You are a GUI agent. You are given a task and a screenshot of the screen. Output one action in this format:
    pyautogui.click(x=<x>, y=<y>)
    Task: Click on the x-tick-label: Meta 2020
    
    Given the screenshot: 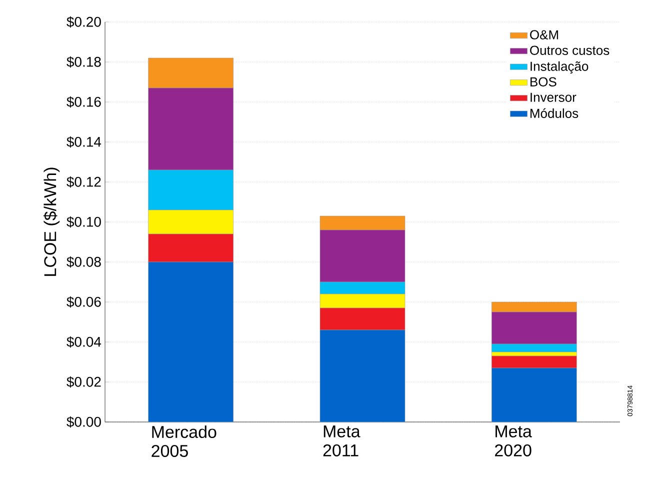 What is the action you would take?
    pyautogui.click(x=513, y=441)
    